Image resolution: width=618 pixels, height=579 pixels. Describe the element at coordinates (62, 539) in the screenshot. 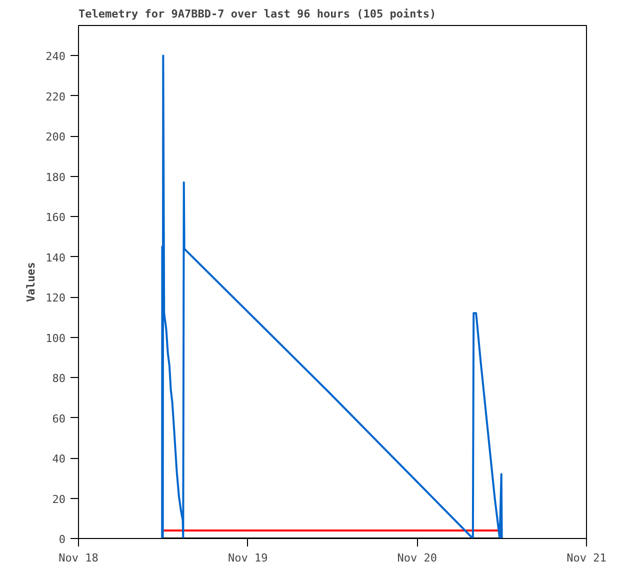

I see `y-tick-label: 0` at that location.